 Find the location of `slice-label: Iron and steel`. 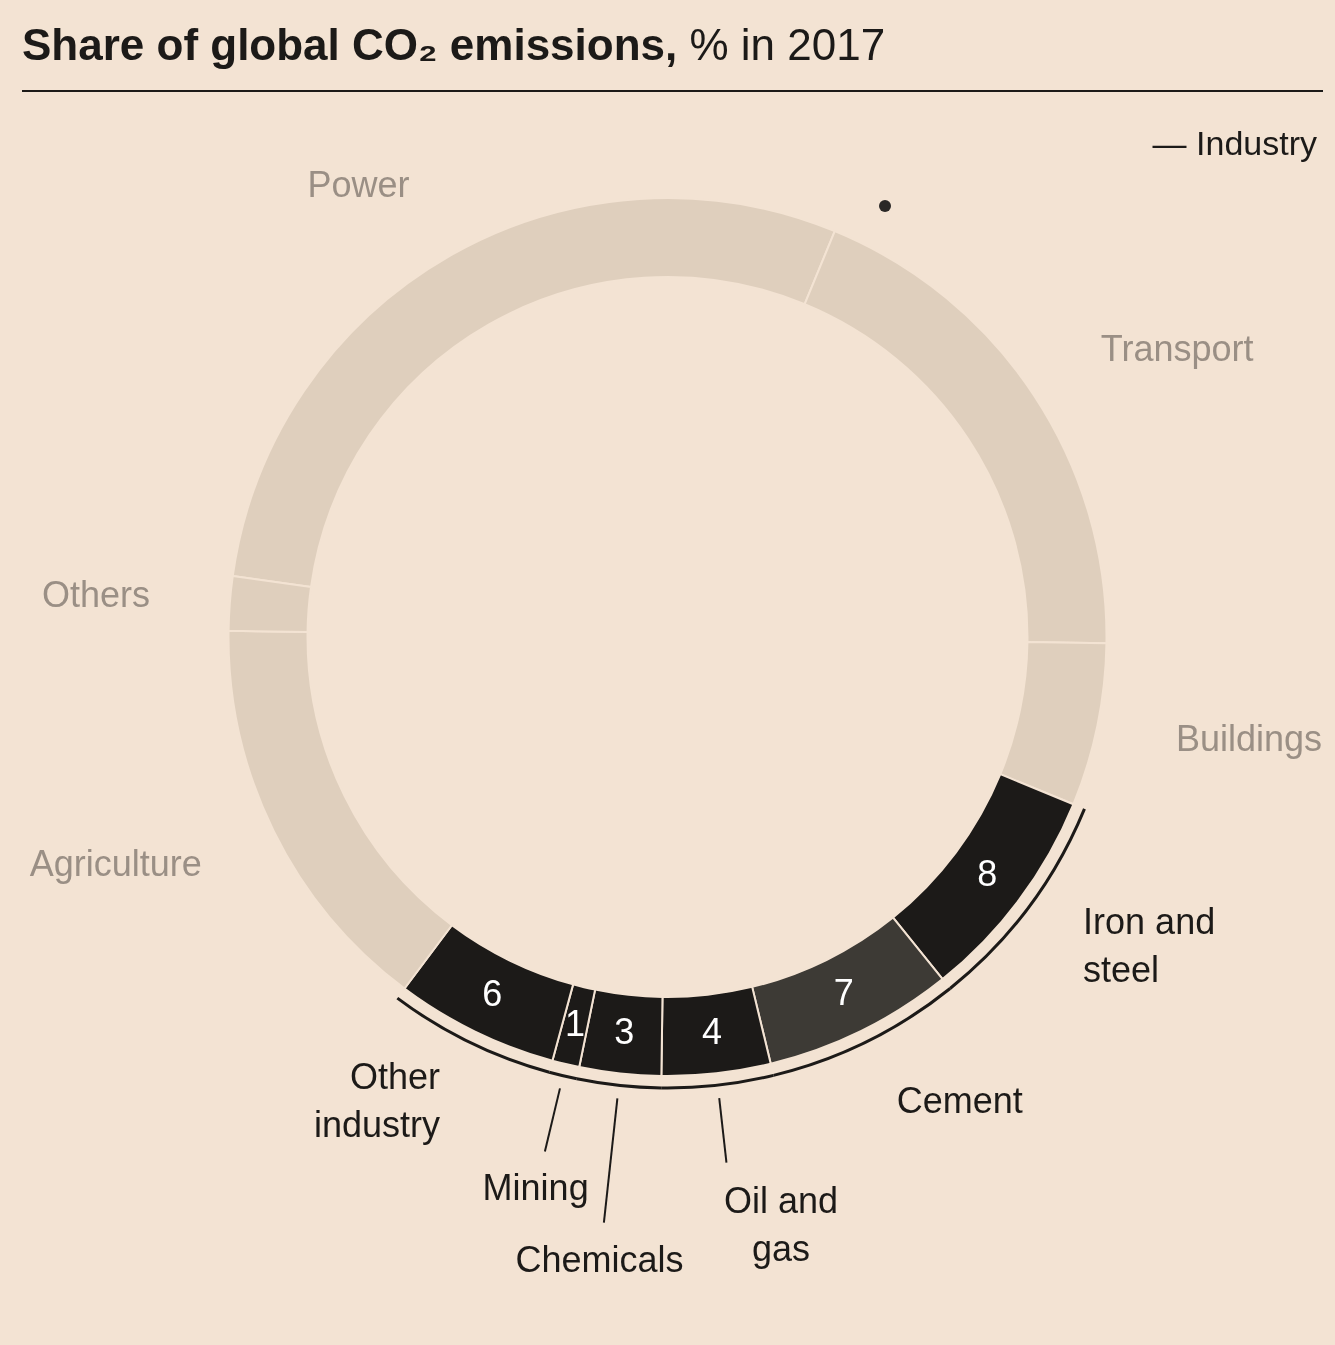

slice-label: Iron and steel is located at coordinates (1149, 945).